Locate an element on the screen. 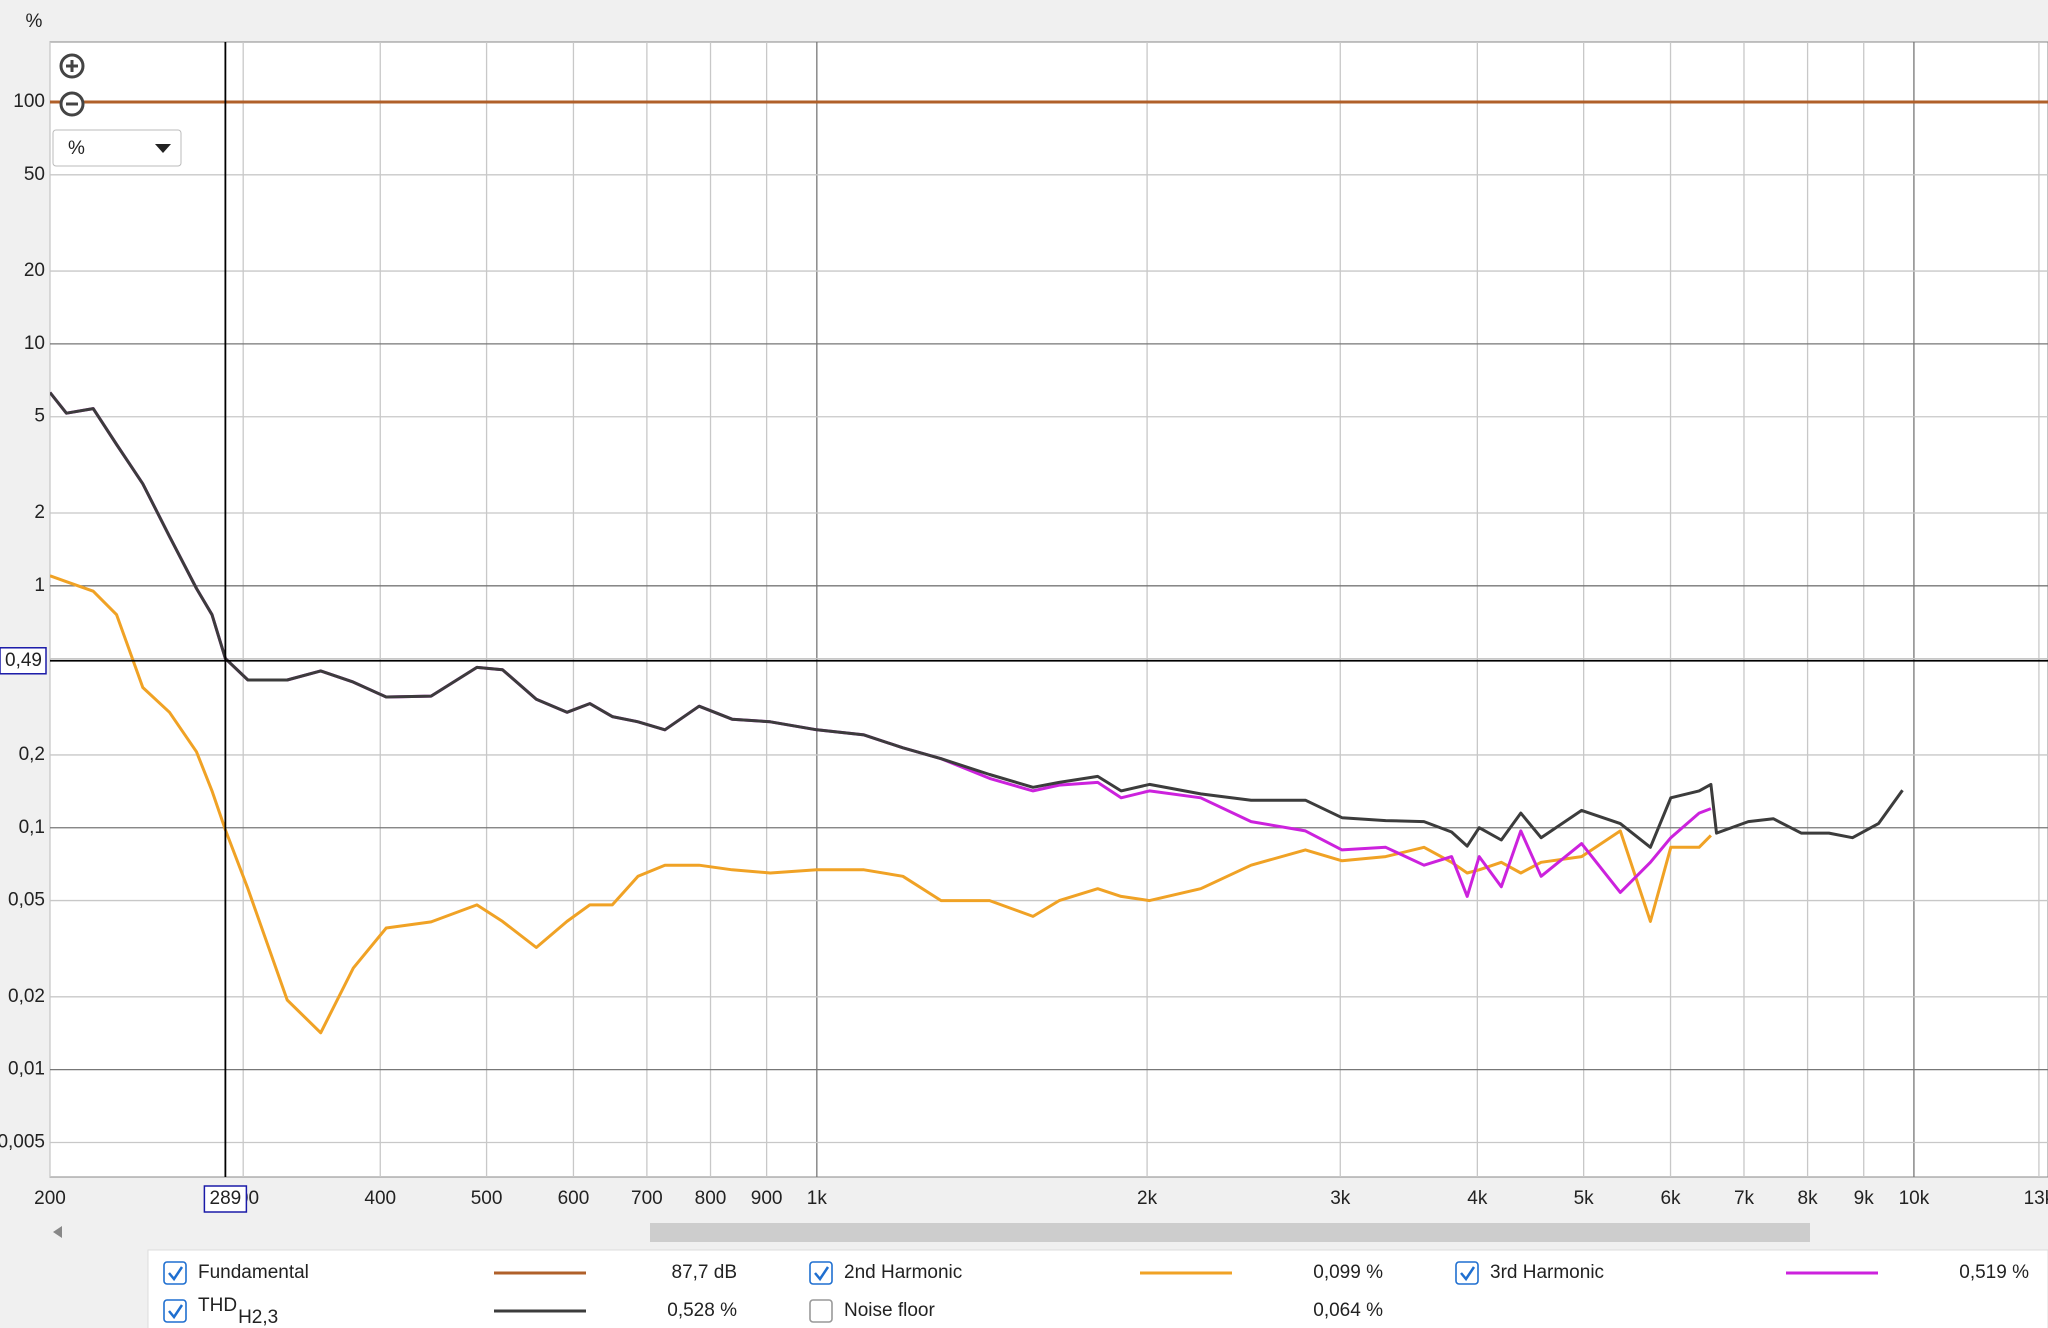 Image resolution: width=2048 pixels, height=1328 pixels. y-tick-label: 5 is located at coordinates (39, 416).